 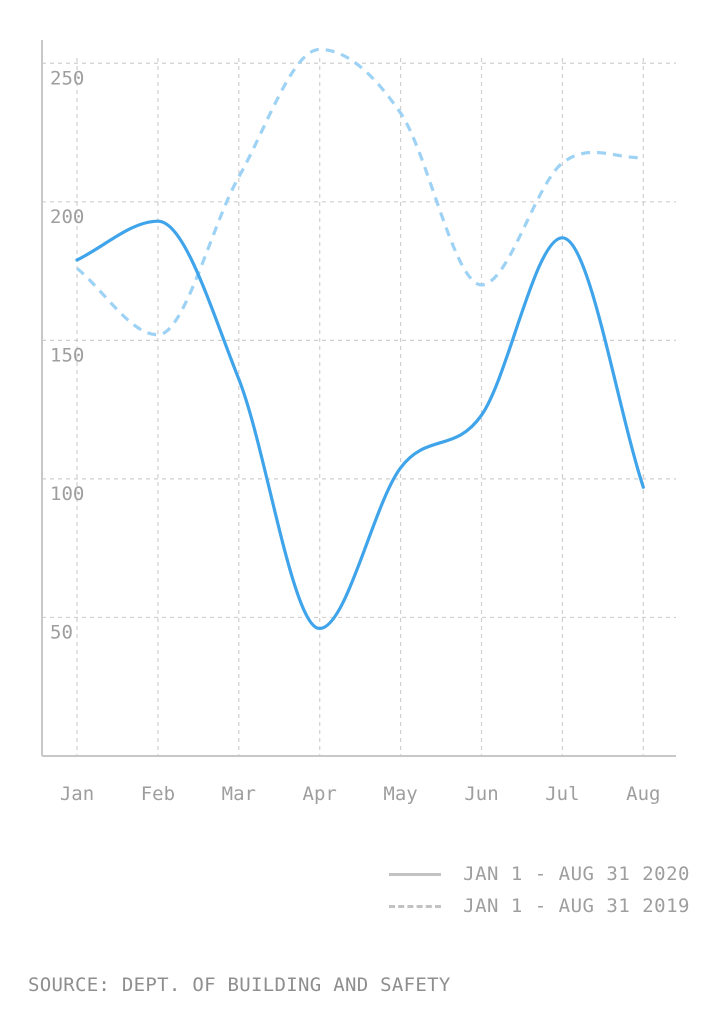 I want to click on y-tick-label-100: 100, so click(x=67, y=494).